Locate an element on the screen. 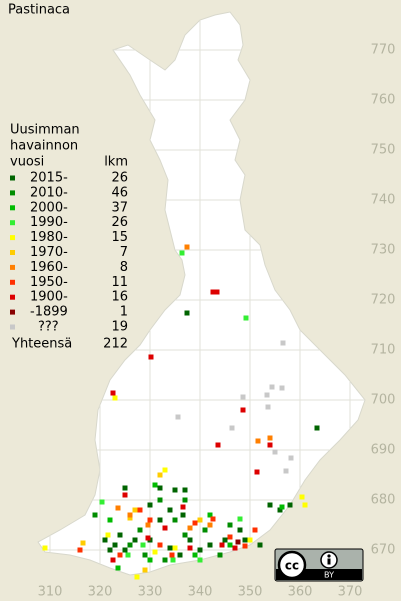 This screenshot has width=401, height=601. y-tick-label: 690 is located at coordinates (383, 450).